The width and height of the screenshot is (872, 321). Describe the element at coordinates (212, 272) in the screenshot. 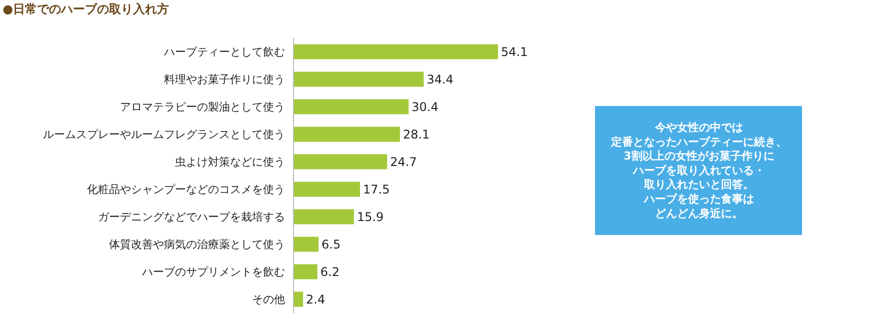

I see `y-tick-label: ハーブのサプリメントを飲む` at that location.